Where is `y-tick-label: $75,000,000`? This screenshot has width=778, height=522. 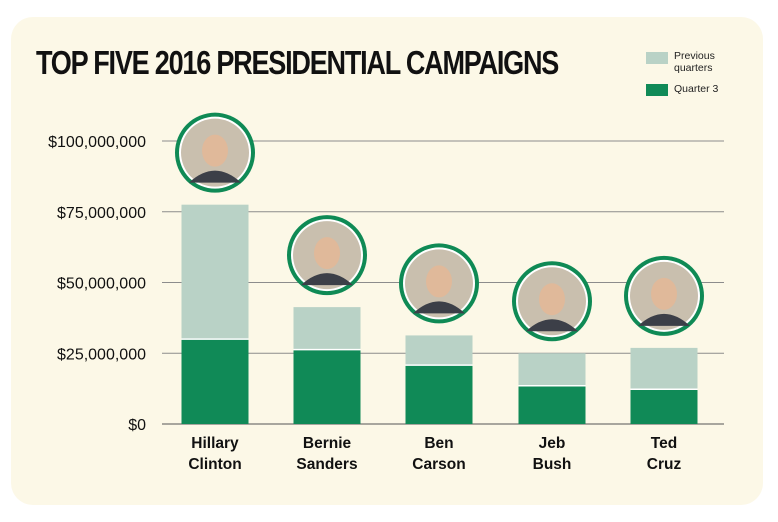
y-tick-label: $75,000,000 is located at coordinates (101, 213).